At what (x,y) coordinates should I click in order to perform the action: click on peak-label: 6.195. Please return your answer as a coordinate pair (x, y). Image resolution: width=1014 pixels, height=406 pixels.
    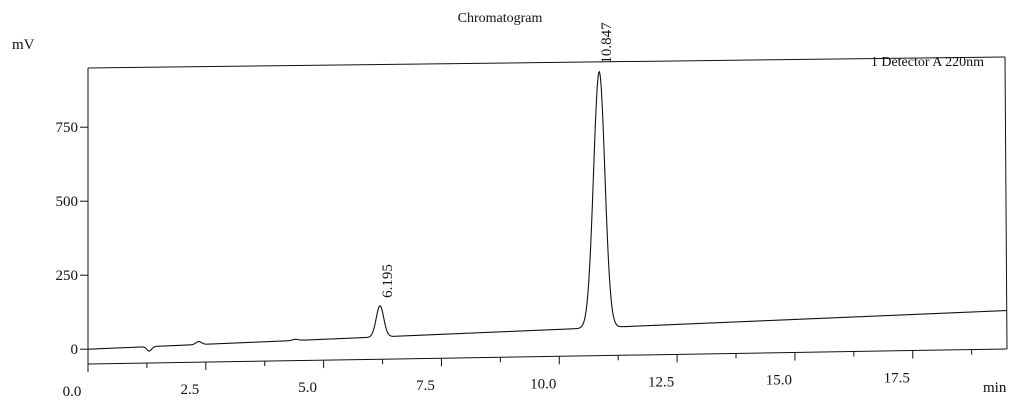
    Looking at the image, I should click on (388, 281).